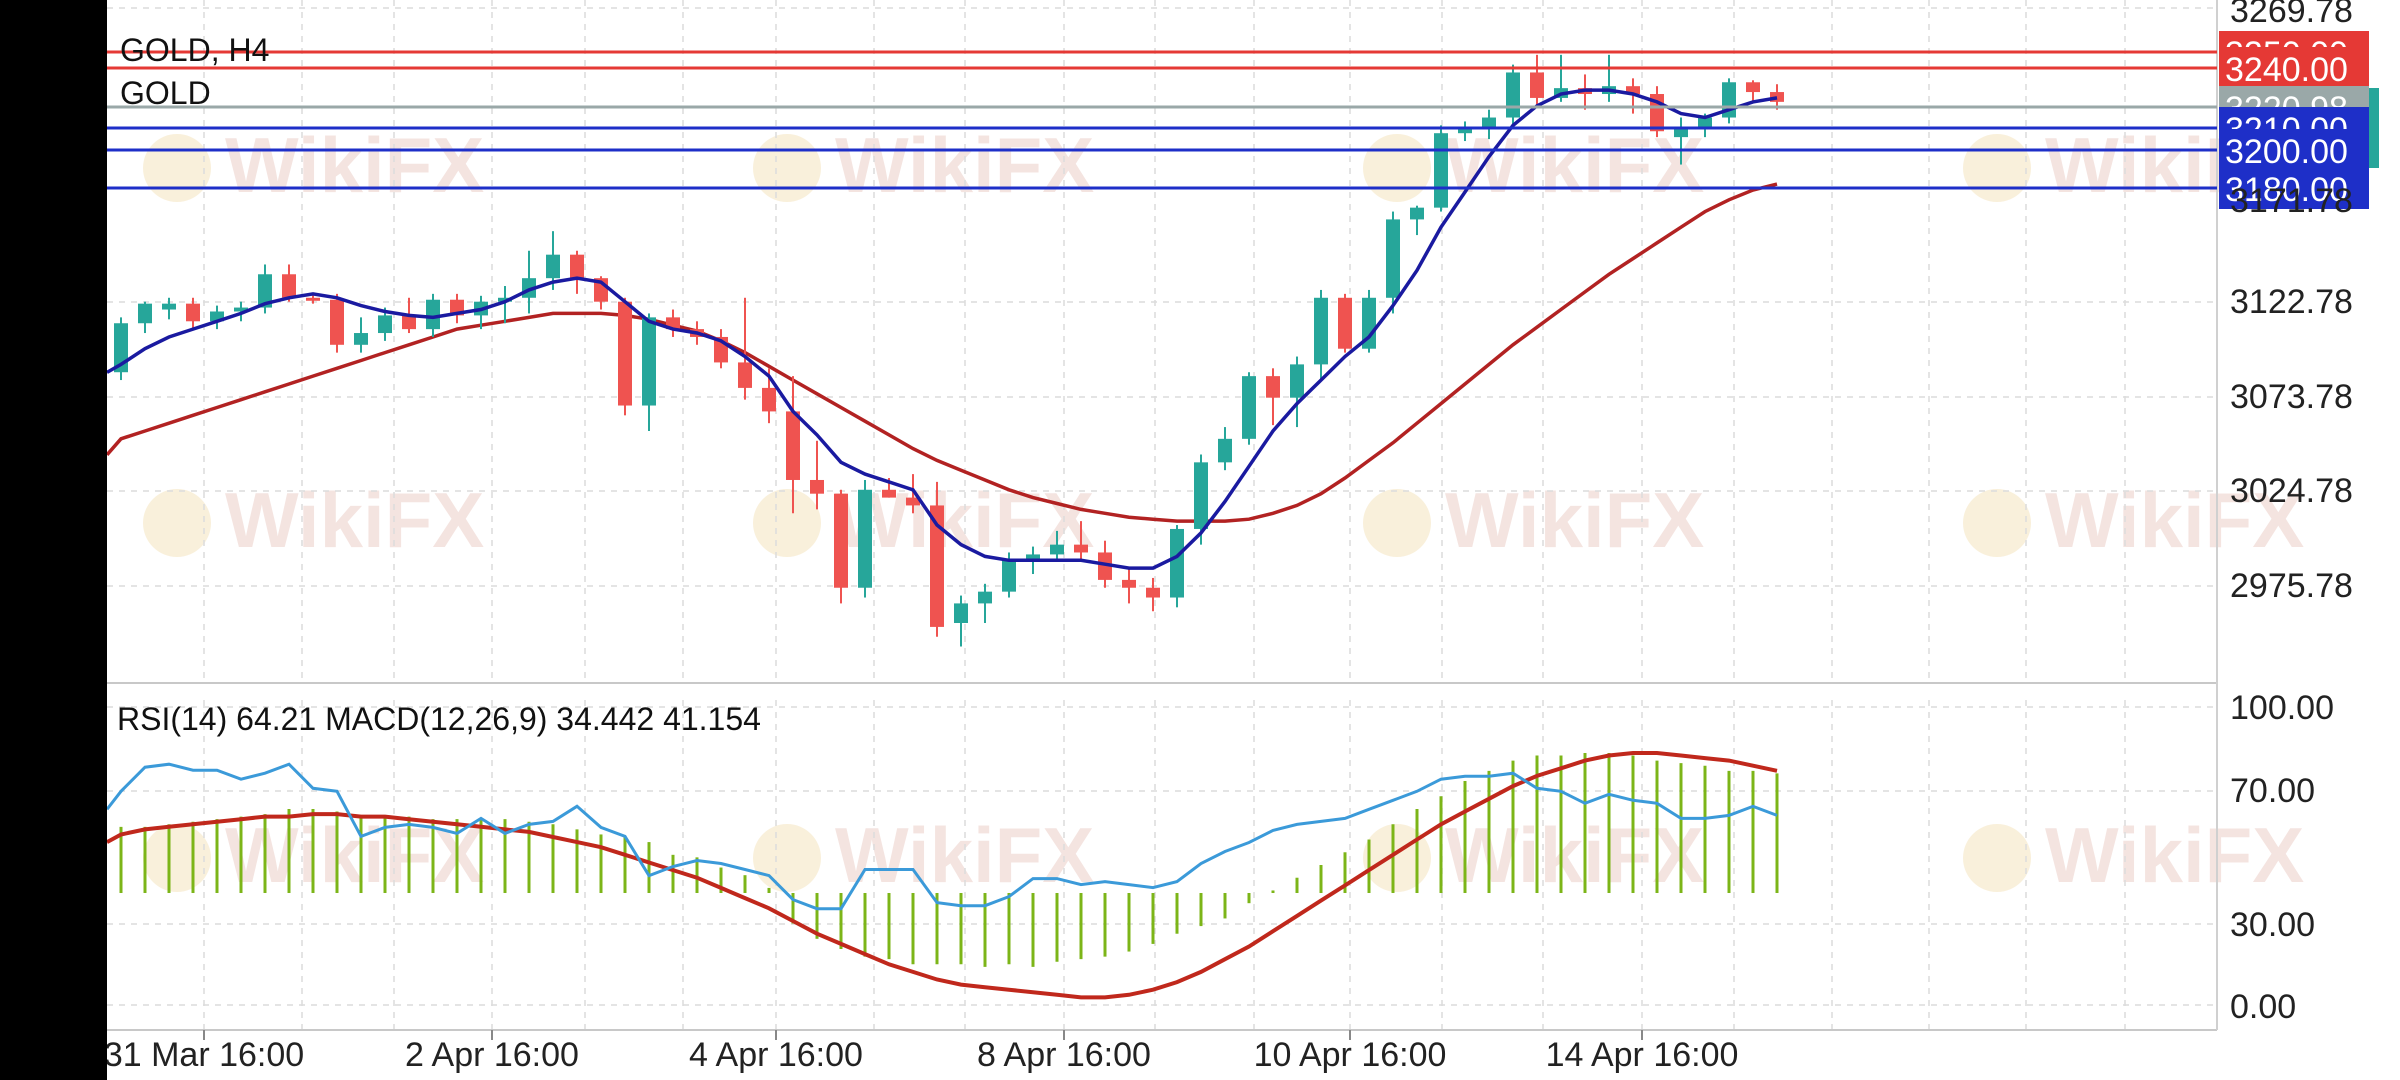  What do you see at coordinates (1064, 1055) in the screenshot?
I see `time-tick: 8 Apr 16:00` at bounding box center [1064, 1055].